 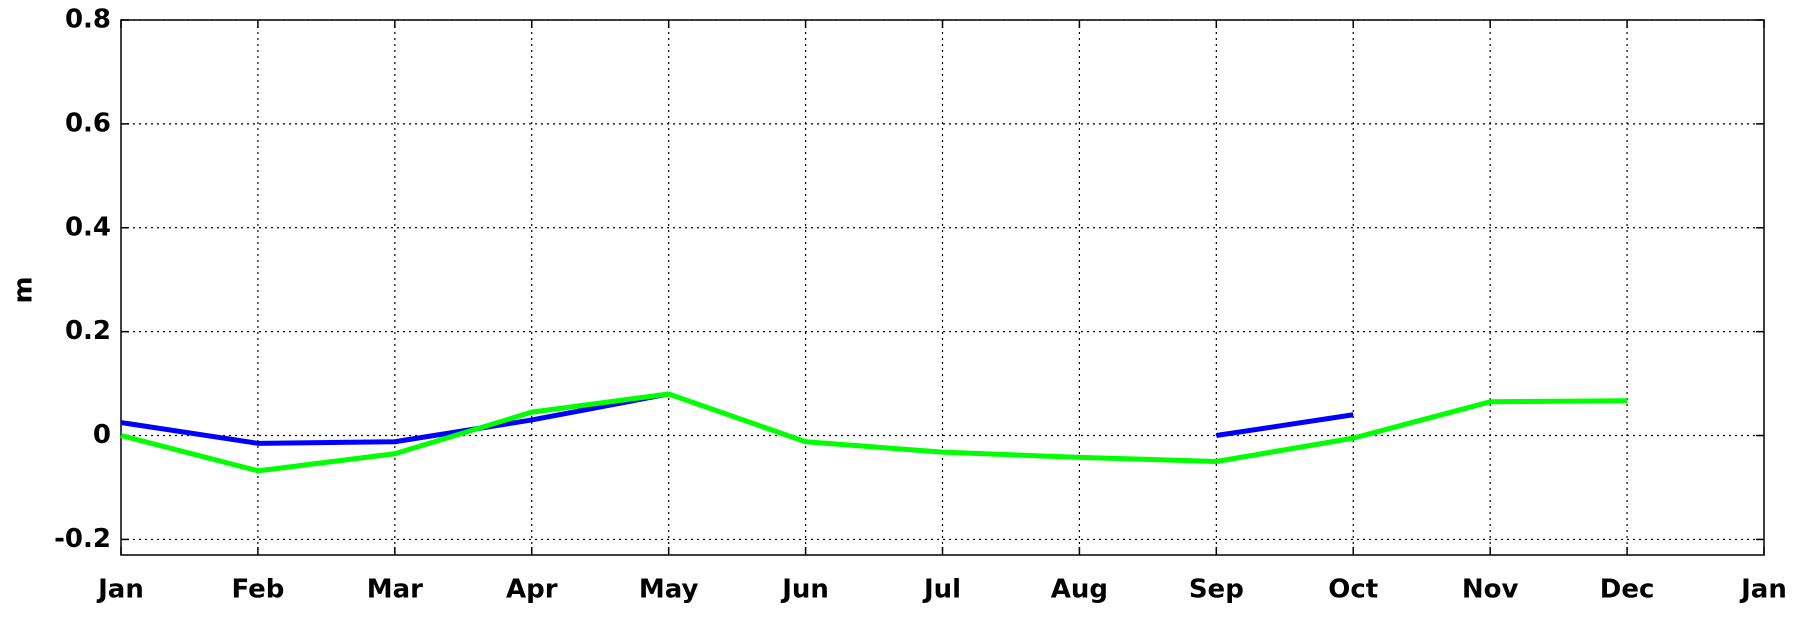 I want to click on x-tick-label: Apr, so click(x=532, y=590).